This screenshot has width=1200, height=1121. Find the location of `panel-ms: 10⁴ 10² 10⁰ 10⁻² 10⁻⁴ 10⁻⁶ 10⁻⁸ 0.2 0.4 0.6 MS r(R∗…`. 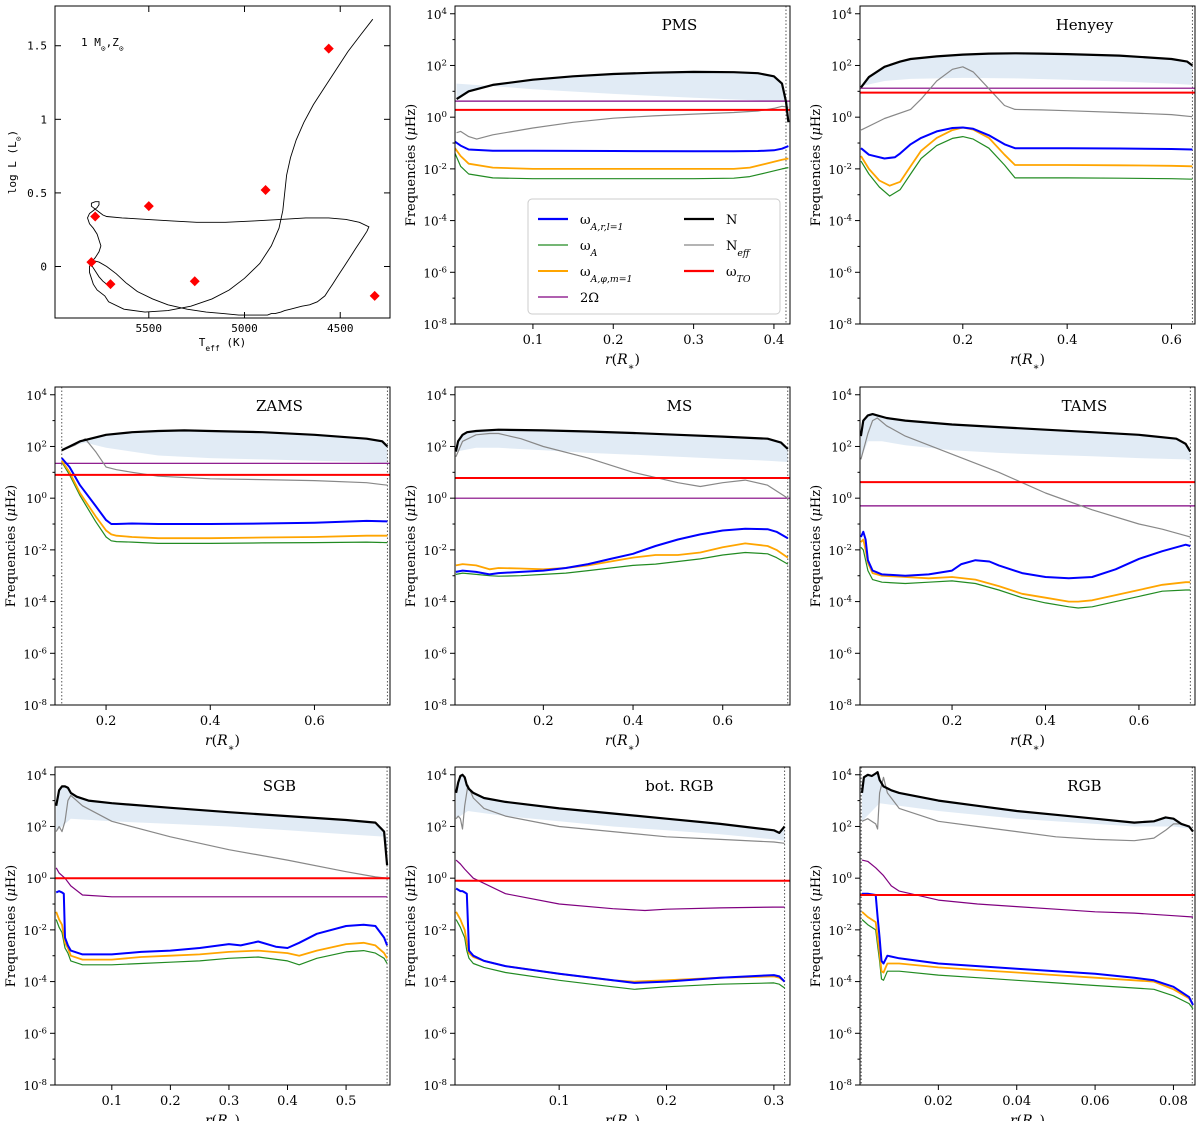

panel-ms: 10⁴ 10² 10⁰ 10⁻² 10⁻⁴ 10⁻⁶ 10⁻⁸ 0.2 0.4 0.6 MS r(R∗… is located at coordinates (597, 570).